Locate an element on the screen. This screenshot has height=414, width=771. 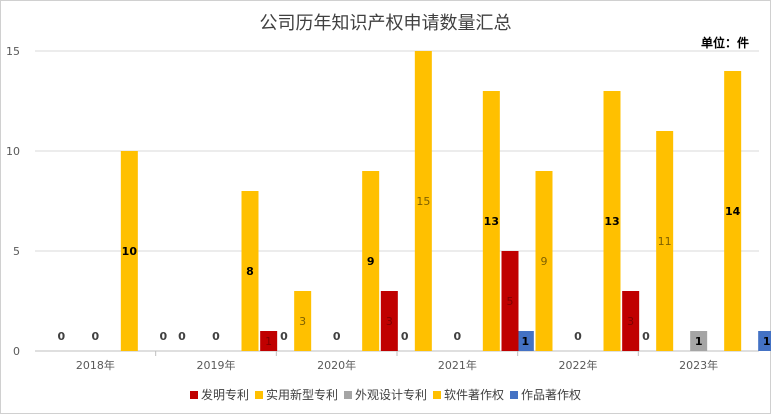
legend-label: 软件著作权 is located at coordinates (474, 395).